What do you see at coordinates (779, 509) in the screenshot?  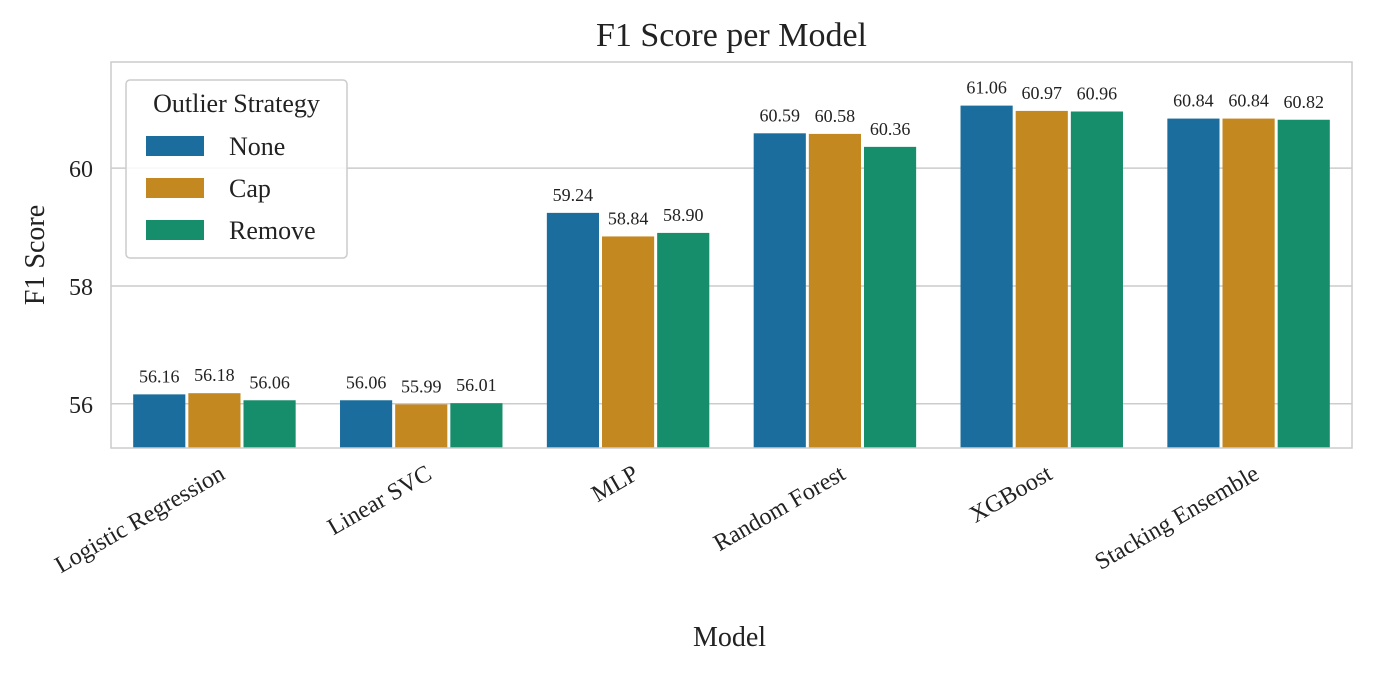 I see `x-tick-label: Random Forest` at bounding box center [779, 509].